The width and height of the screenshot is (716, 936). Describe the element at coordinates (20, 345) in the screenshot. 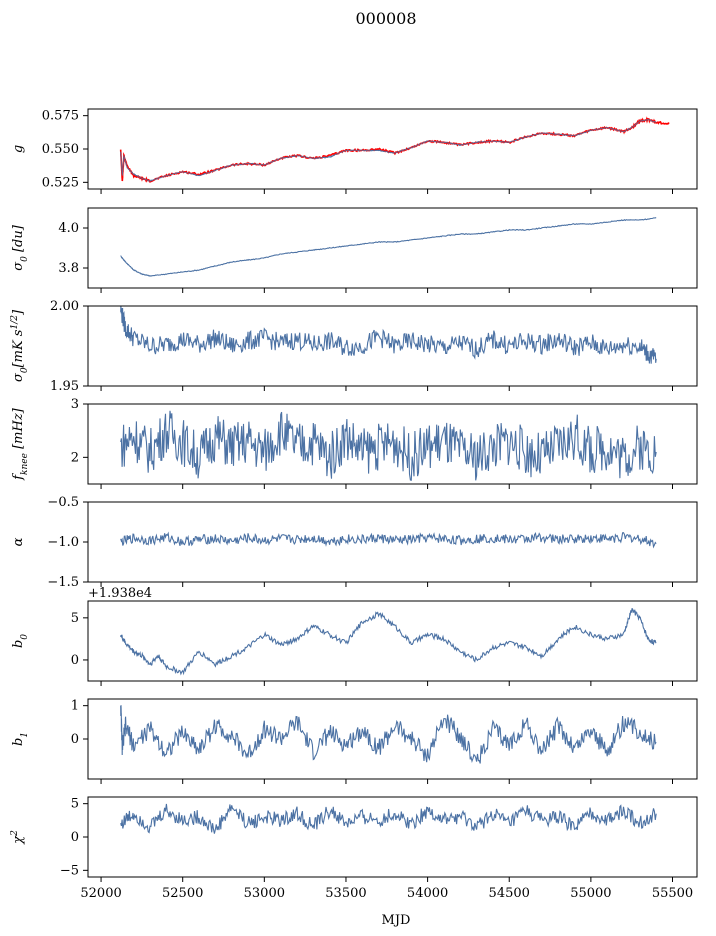

I see `y-axis-label: σ0[mK s1/2]` at that location.